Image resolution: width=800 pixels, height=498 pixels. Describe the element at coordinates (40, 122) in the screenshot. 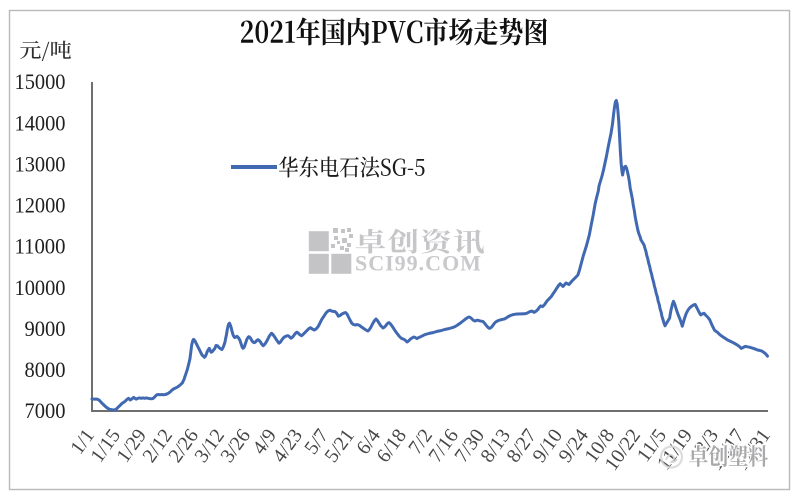

I see `svg-text: 14000` at that location.